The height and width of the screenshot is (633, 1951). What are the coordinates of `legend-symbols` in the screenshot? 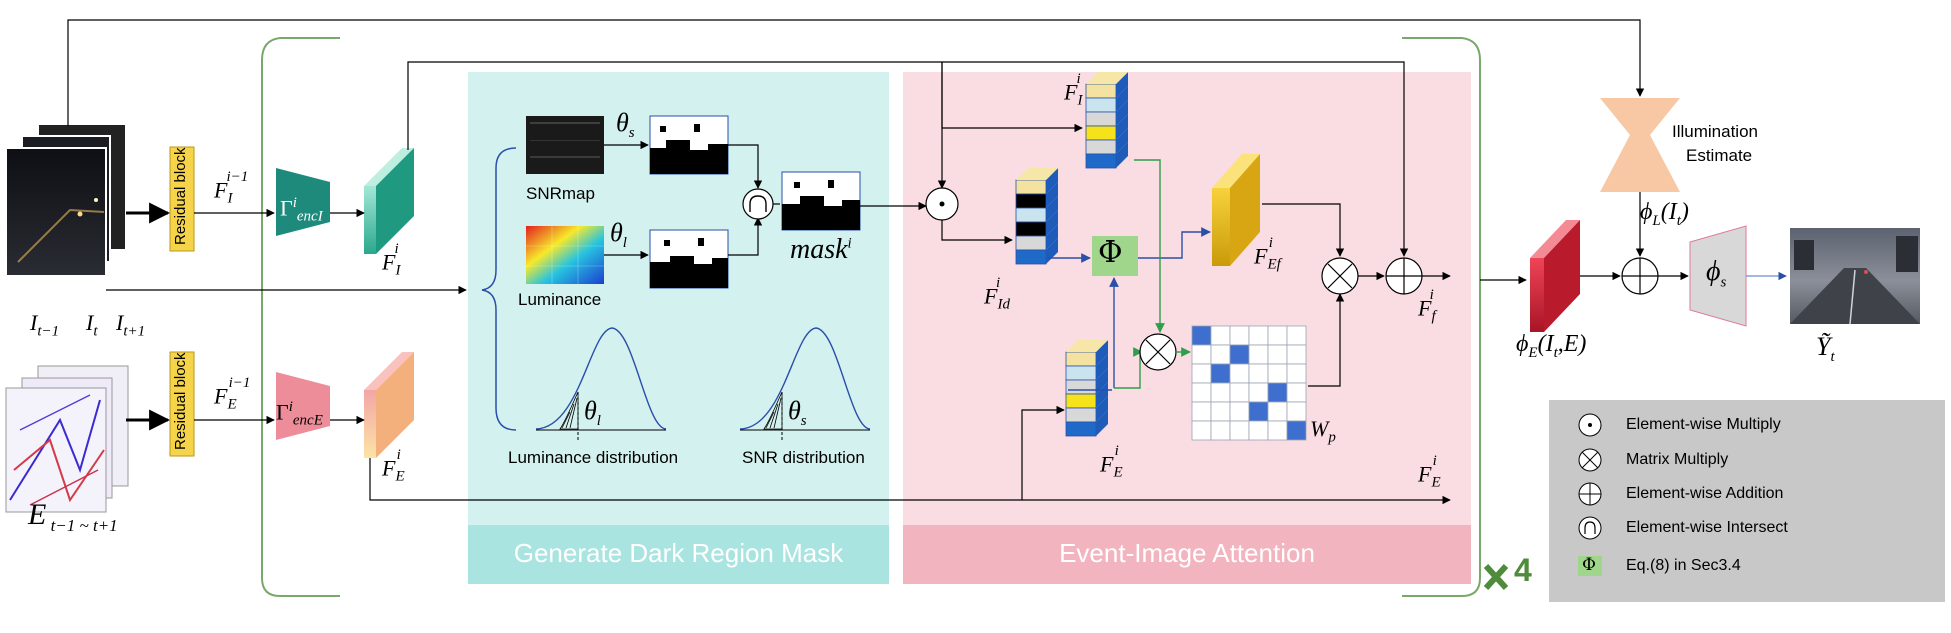 It's located at (1590, 494).